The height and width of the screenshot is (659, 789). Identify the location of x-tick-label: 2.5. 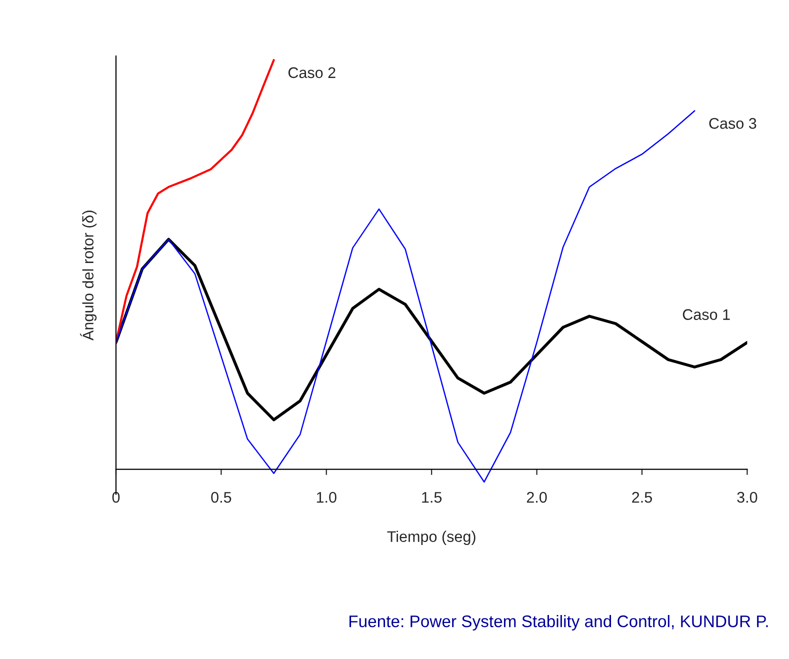
(642, 497).